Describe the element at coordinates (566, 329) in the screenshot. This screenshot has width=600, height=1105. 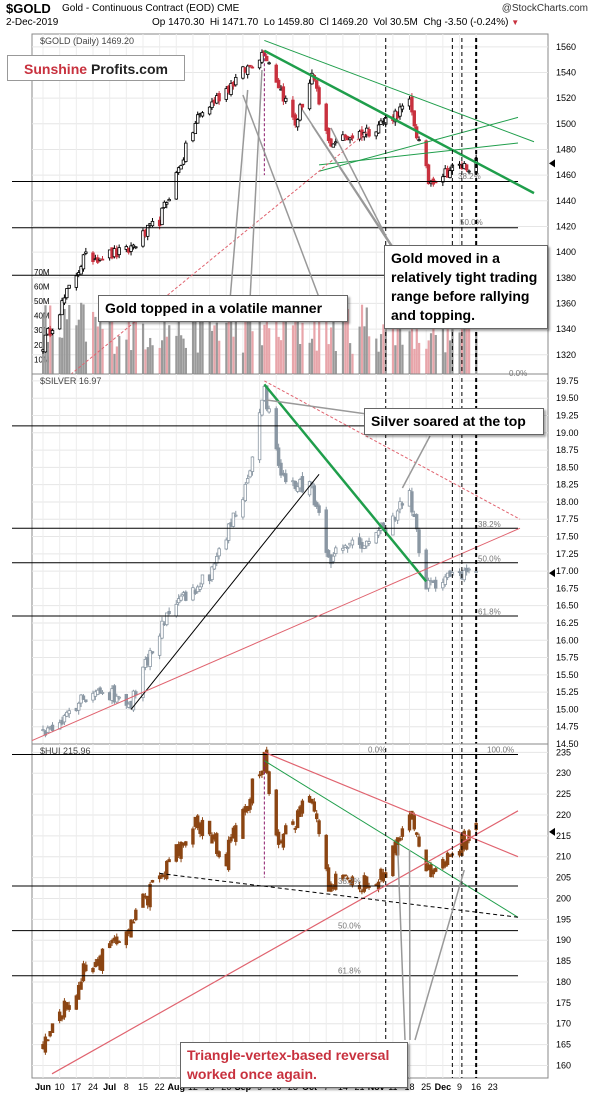
I see `y-tick-label: 1340` at that location.